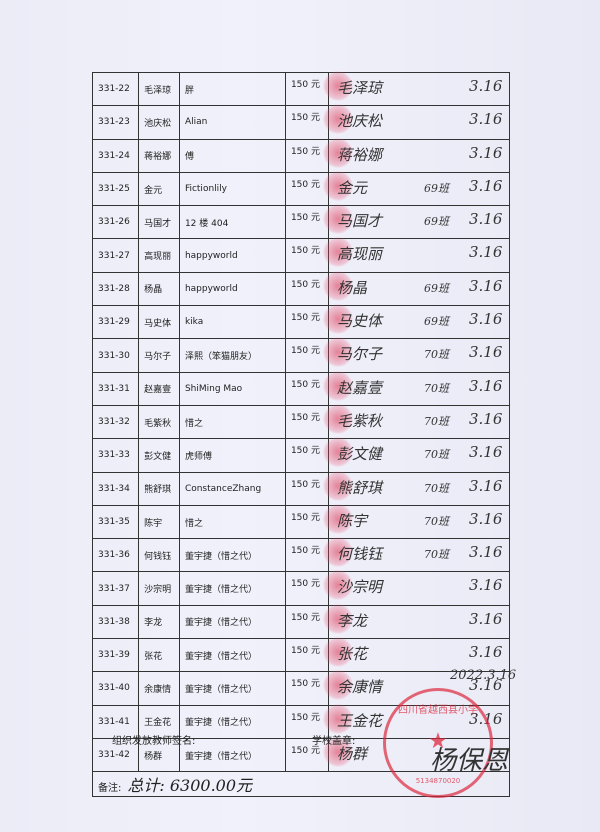 This screenshot has width=600, height=832. I want to click on handwritten-name: 何钱钰, so click(360, 554).